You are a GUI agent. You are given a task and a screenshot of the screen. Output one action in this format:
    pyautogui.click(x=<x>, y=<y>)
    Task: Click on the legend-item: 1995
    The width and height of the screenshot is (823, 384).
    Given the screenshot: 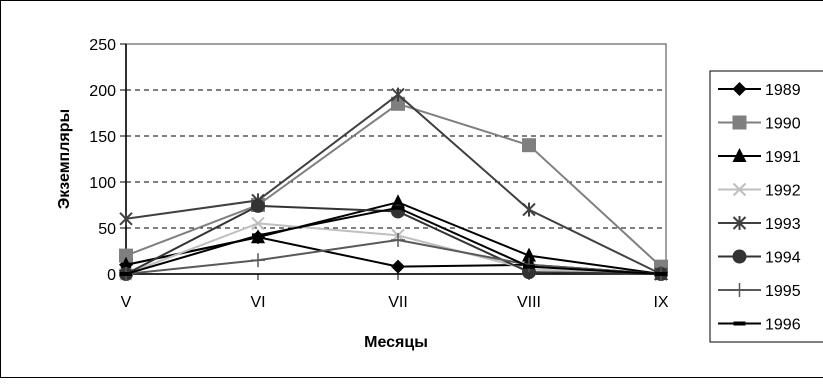 What is the action you would take?
    pyautogui.click(x=759, y=291)
    